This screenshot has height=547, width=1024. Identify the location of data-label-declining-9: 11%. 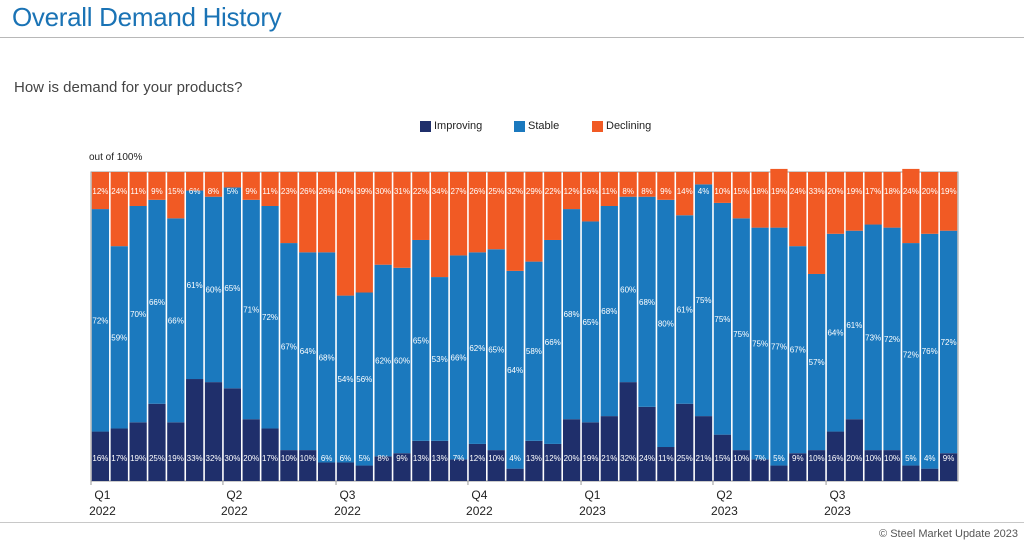
(269, 191).